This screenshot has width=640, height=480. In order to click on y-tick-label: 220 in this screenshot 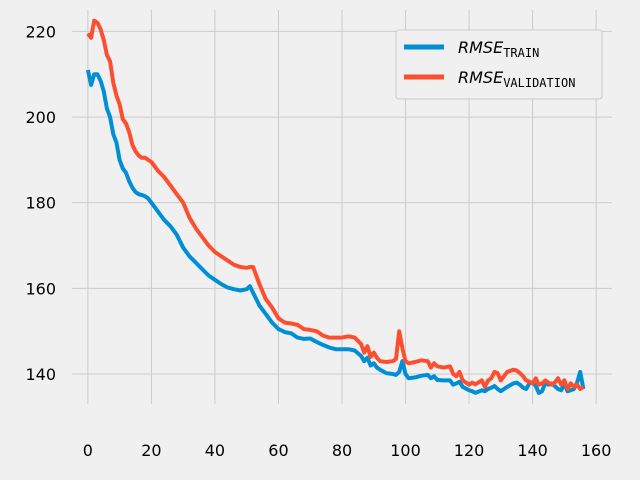, I will do `click(40, 31)`.